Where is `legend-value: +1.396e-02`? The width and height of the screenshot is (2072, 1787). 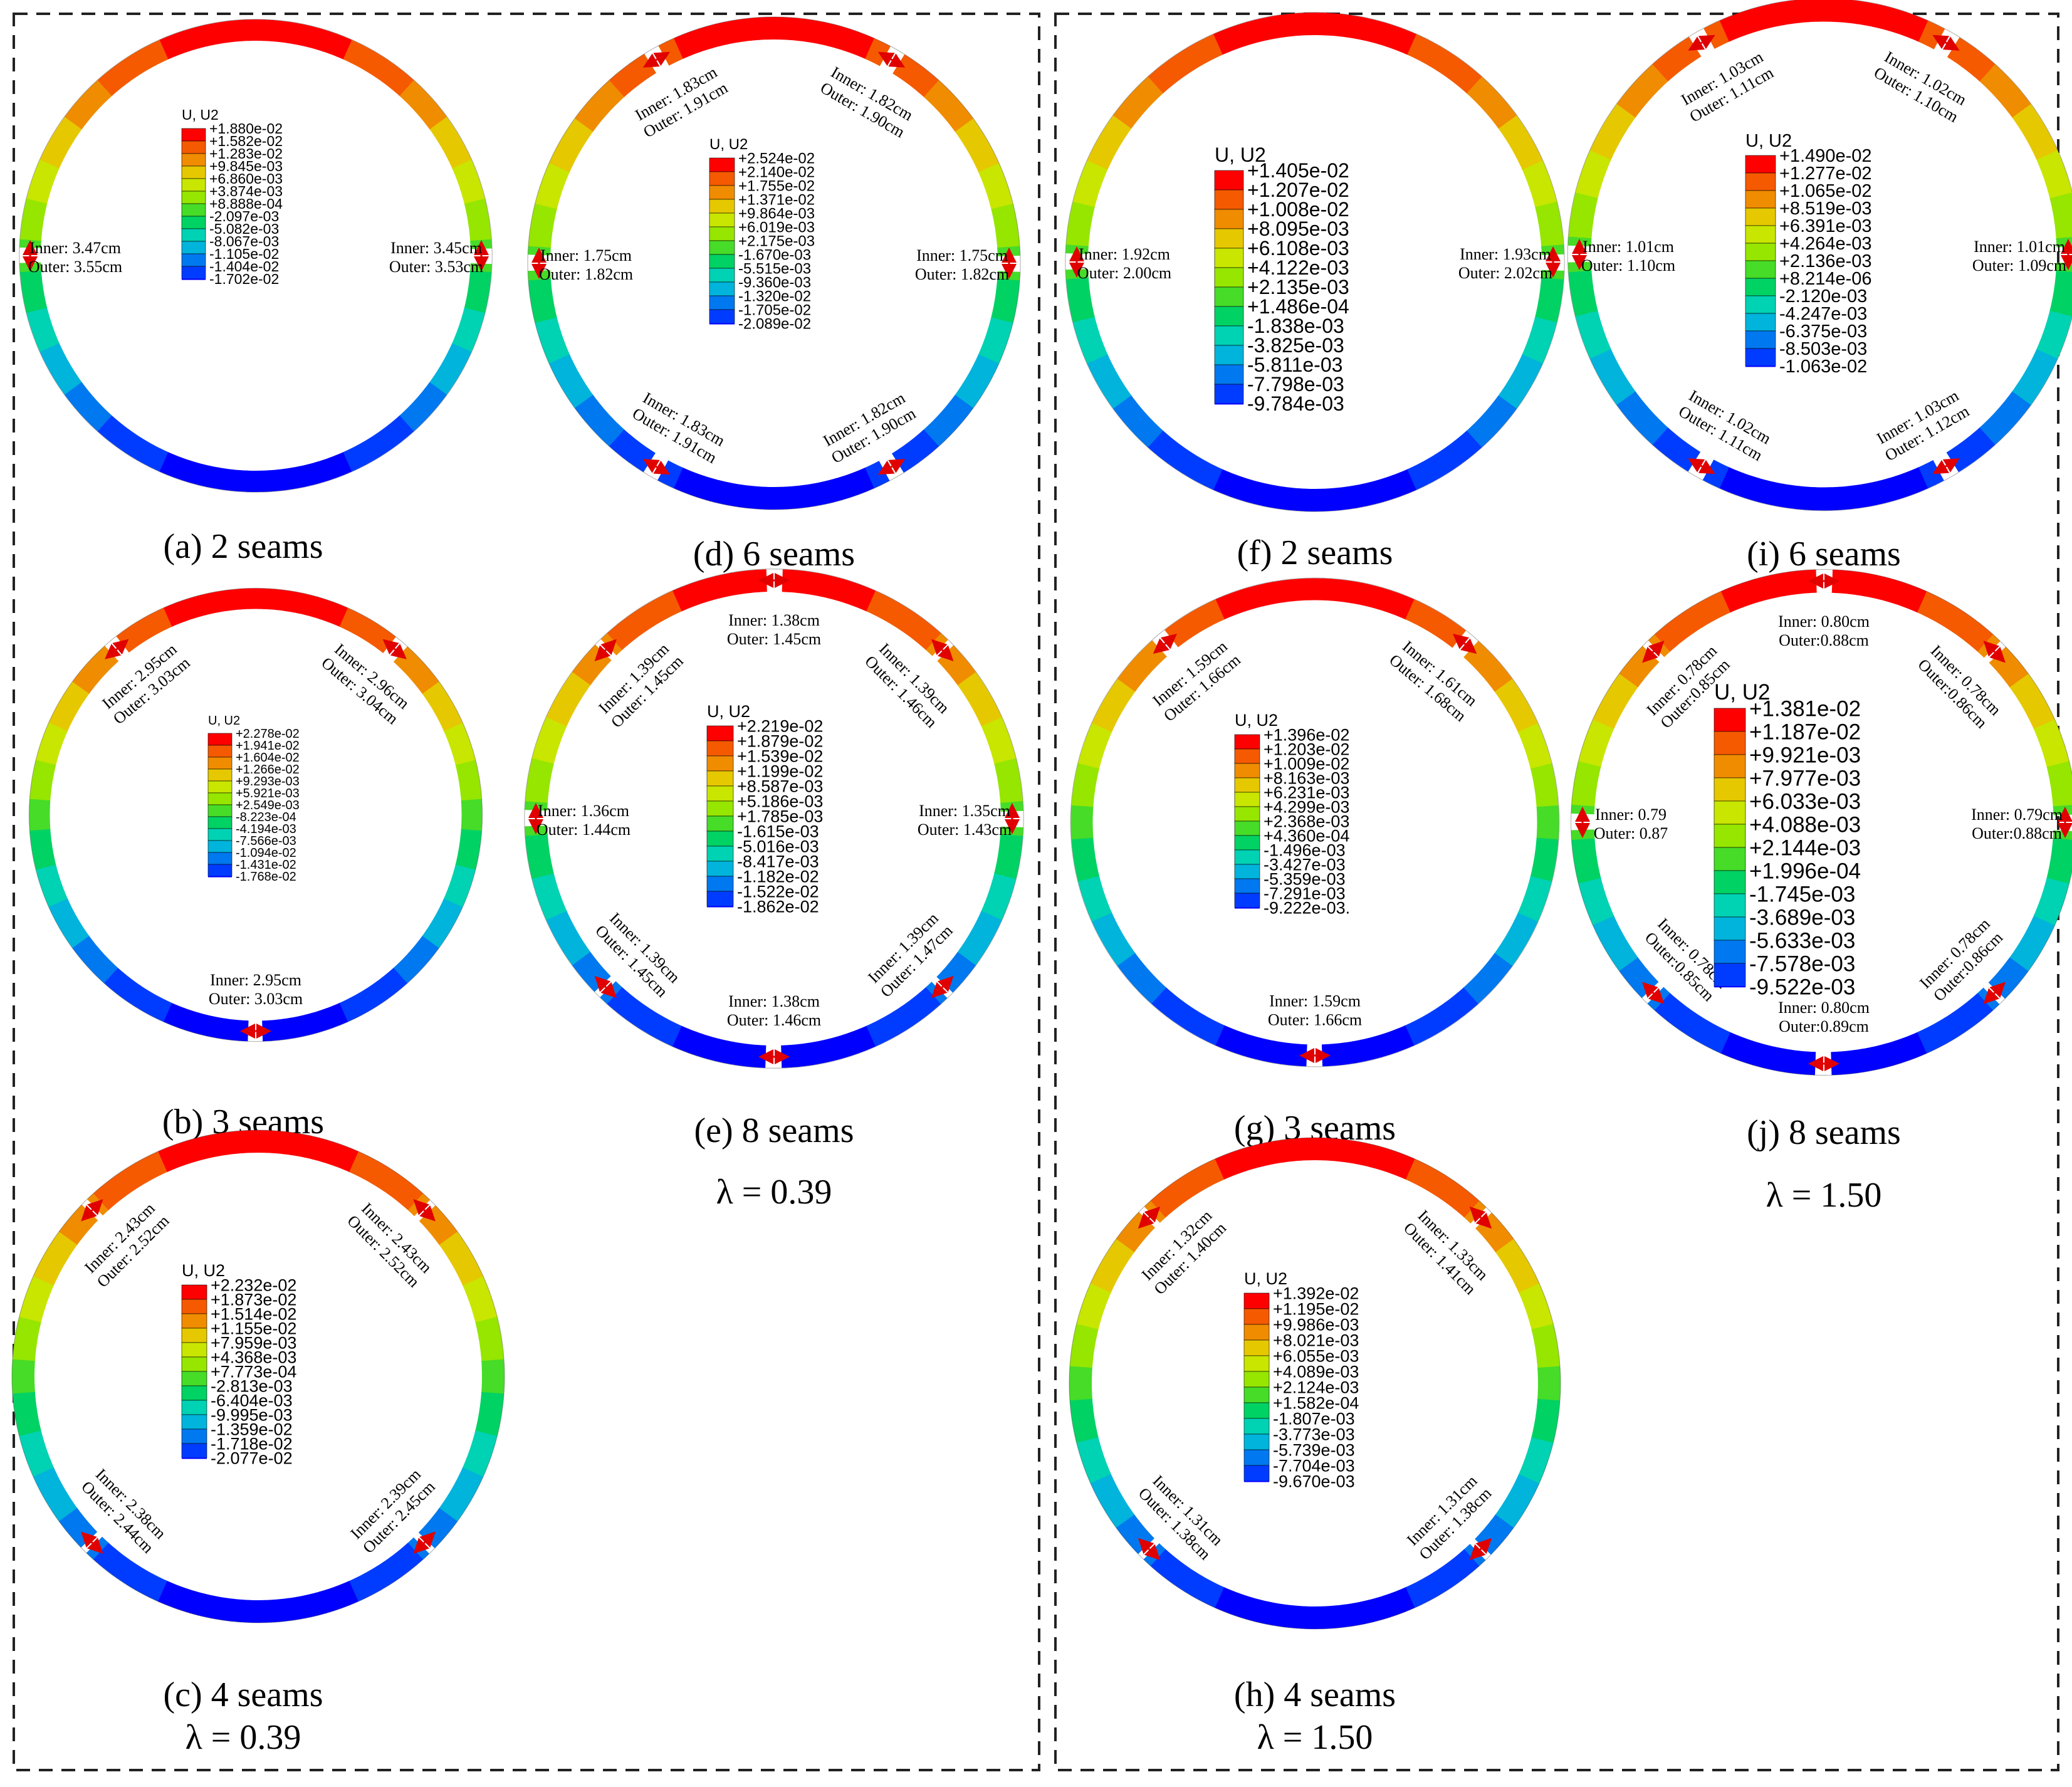 legend-value: +1.396e-02 is located at coordinates (1306, 734).